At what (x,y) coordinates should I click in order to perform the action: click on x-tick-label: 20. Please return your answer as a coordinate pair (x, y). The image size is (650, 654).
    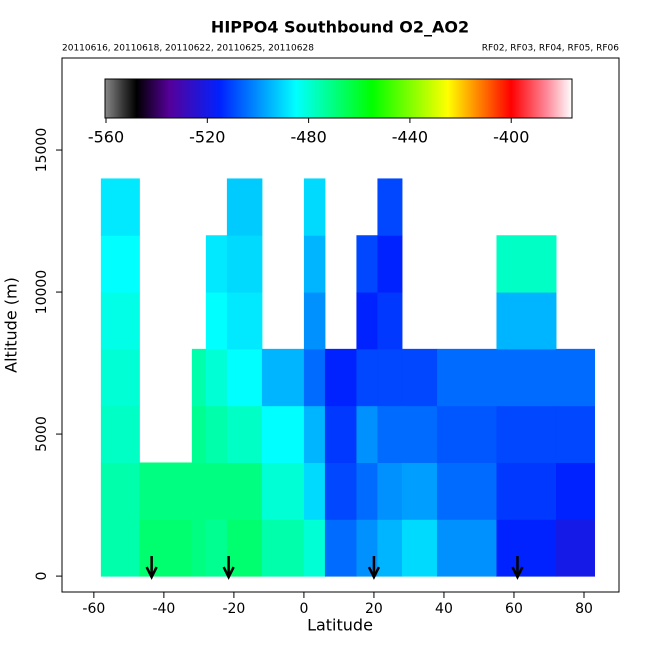
    Looking at the image, I should click on (374, 609).